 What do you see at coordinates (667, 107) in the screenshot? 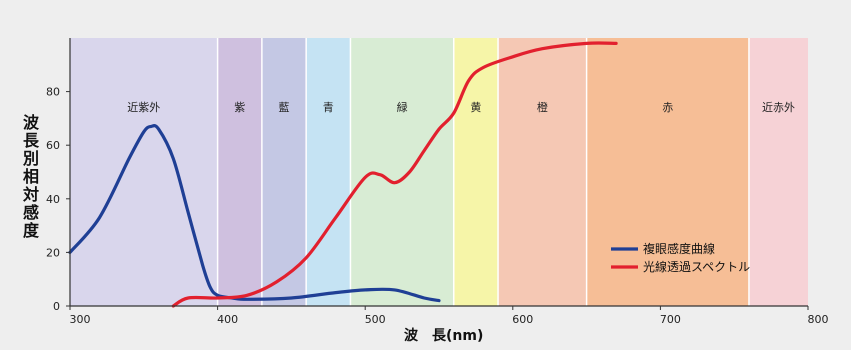
I see `band-label: 赤` at bounding box center [667, 107].